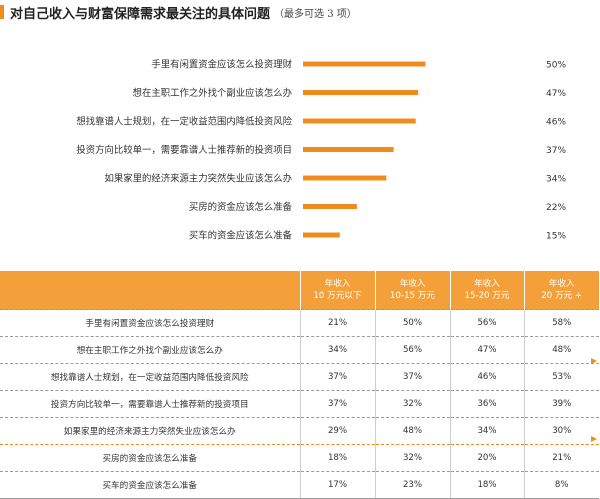  I want to click on table-row: 买车的资金应该怎么准备 17% 23% 18% 8%, so click(299, 485).